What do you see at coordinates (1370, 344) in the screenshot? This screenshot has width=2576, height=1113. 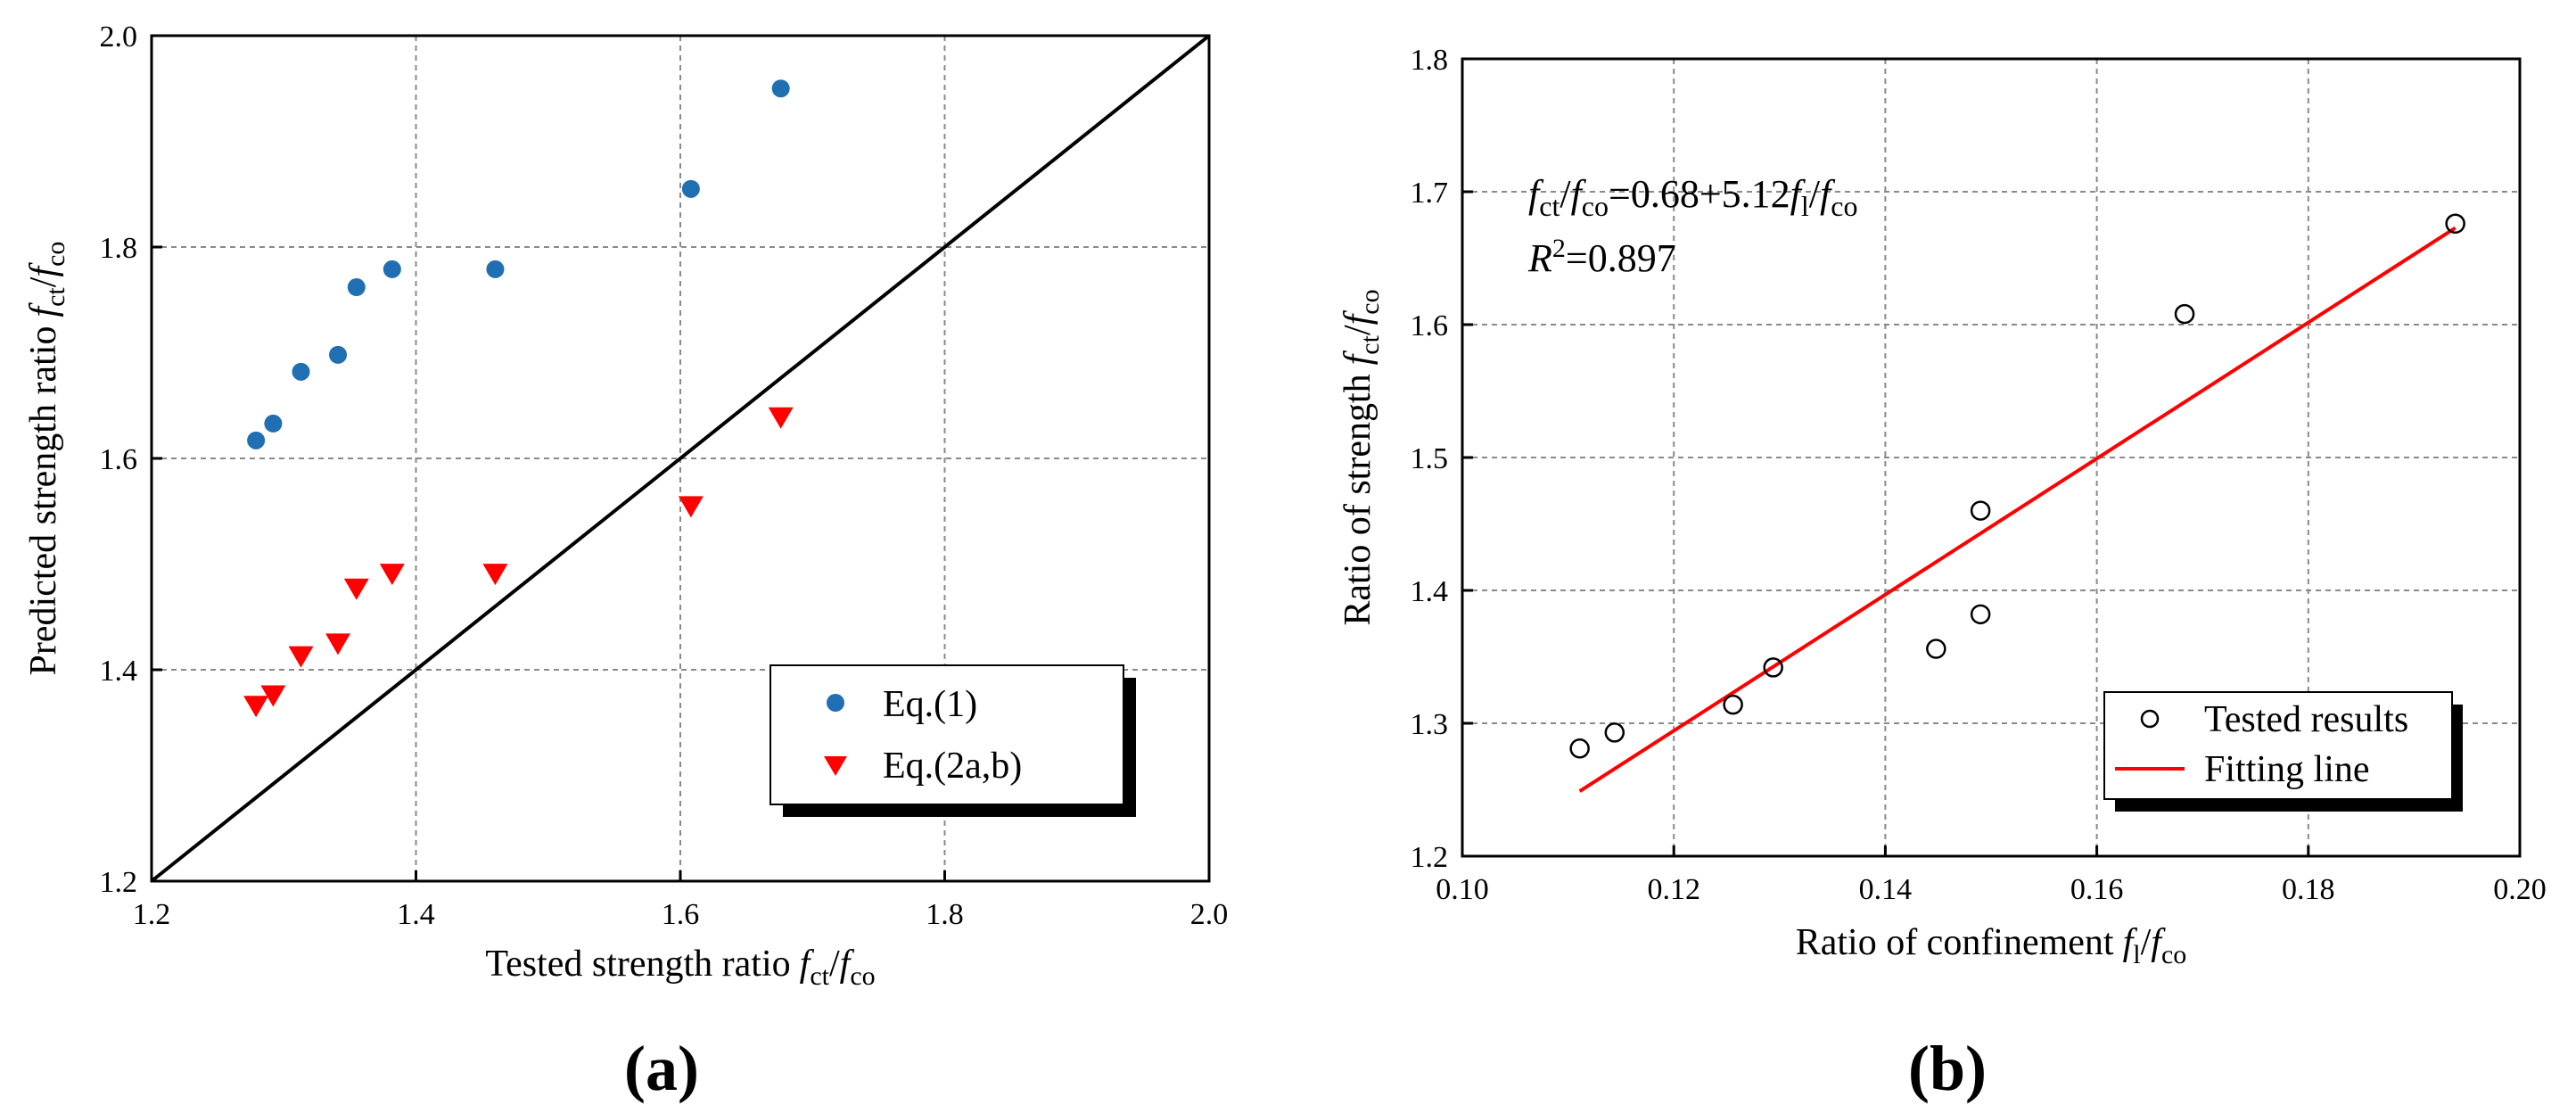 I see `panel-b-y-ratio-s1: ct` at bounding box center [1370, 344].